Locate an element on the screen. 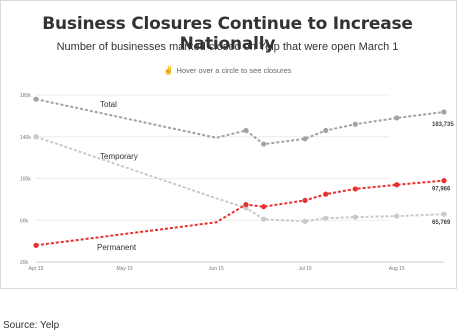 The height and width of the screenshot is (335, 457). permanent-series-label: Permanent is located at coordinates (117, 247).